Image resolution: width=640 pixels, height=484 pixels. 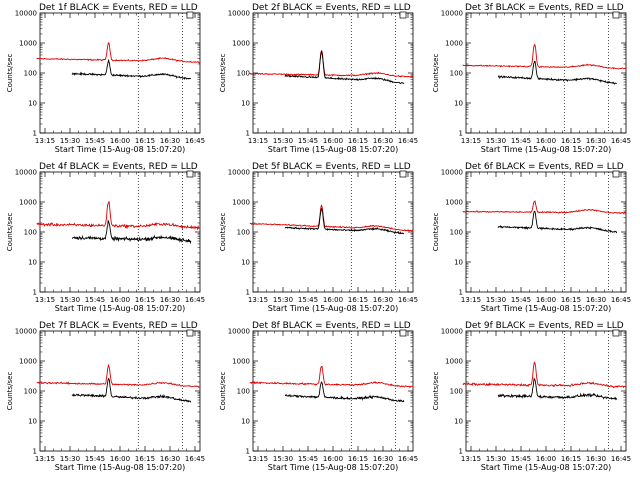 What do you see at coordinates (118, 167) in the screenshot?
I see `panel-title: Det 4f BLACK = Events, RED = LLD` at bounding box center [118, 167].